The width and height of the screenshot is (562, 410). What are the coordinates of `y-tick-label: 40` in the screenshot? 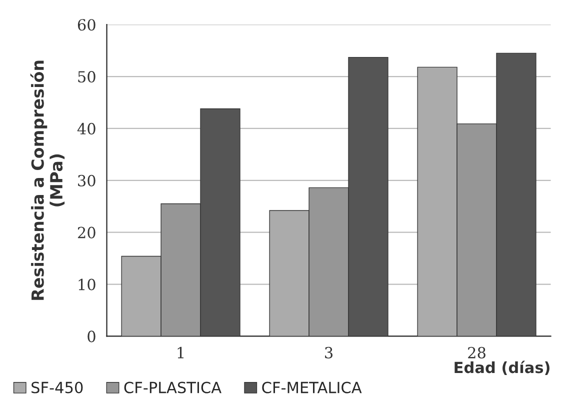 It's located at (86, 128).